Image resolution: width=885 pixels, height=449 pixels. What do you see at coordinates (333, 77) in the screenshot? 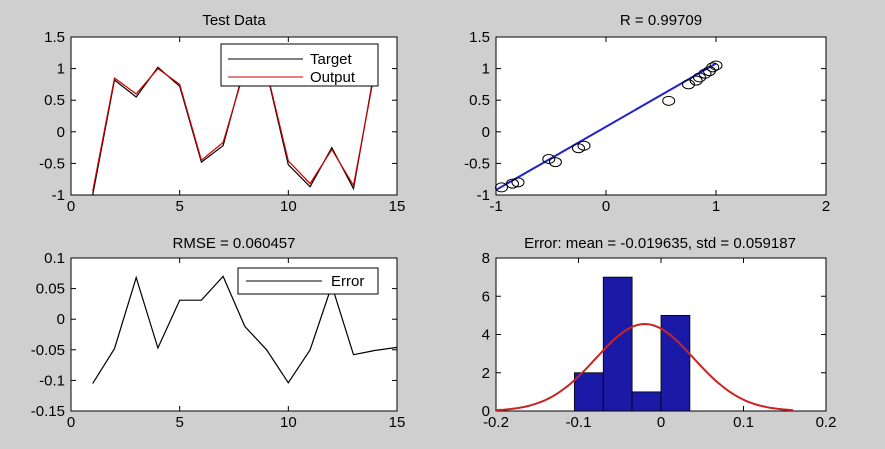
I see `legend-label-output: Output` at bounding box center [333, 77].